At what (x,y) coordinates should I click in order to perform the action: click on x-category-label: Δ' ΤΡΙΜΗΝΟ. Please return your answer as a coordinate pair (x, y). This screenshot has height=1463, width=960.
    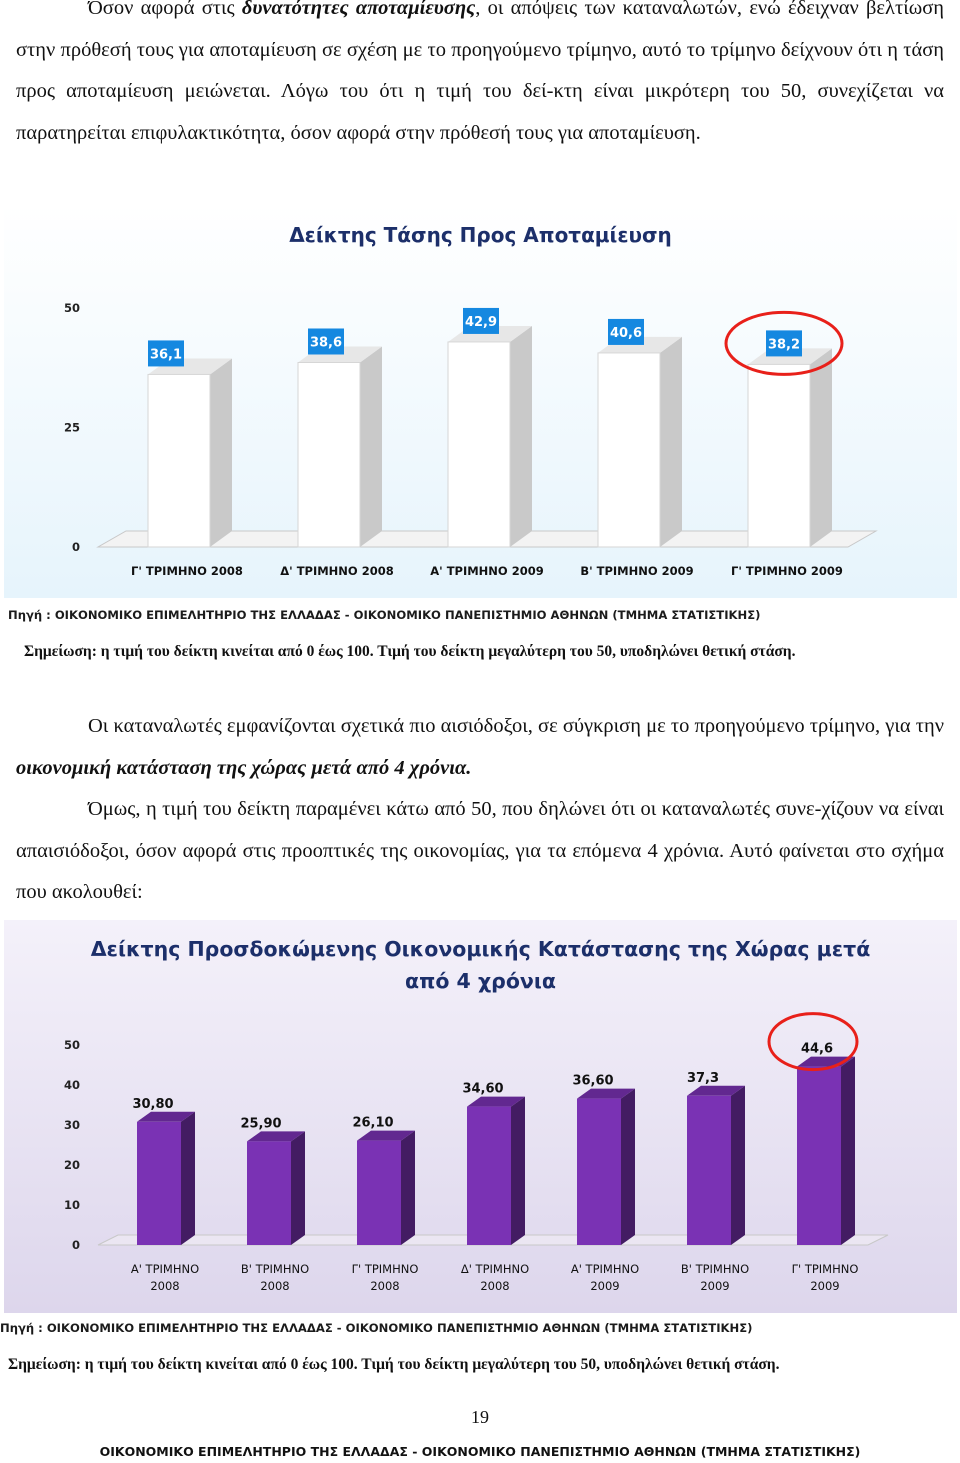
    Looking at the image, I should click on (495, 1269).